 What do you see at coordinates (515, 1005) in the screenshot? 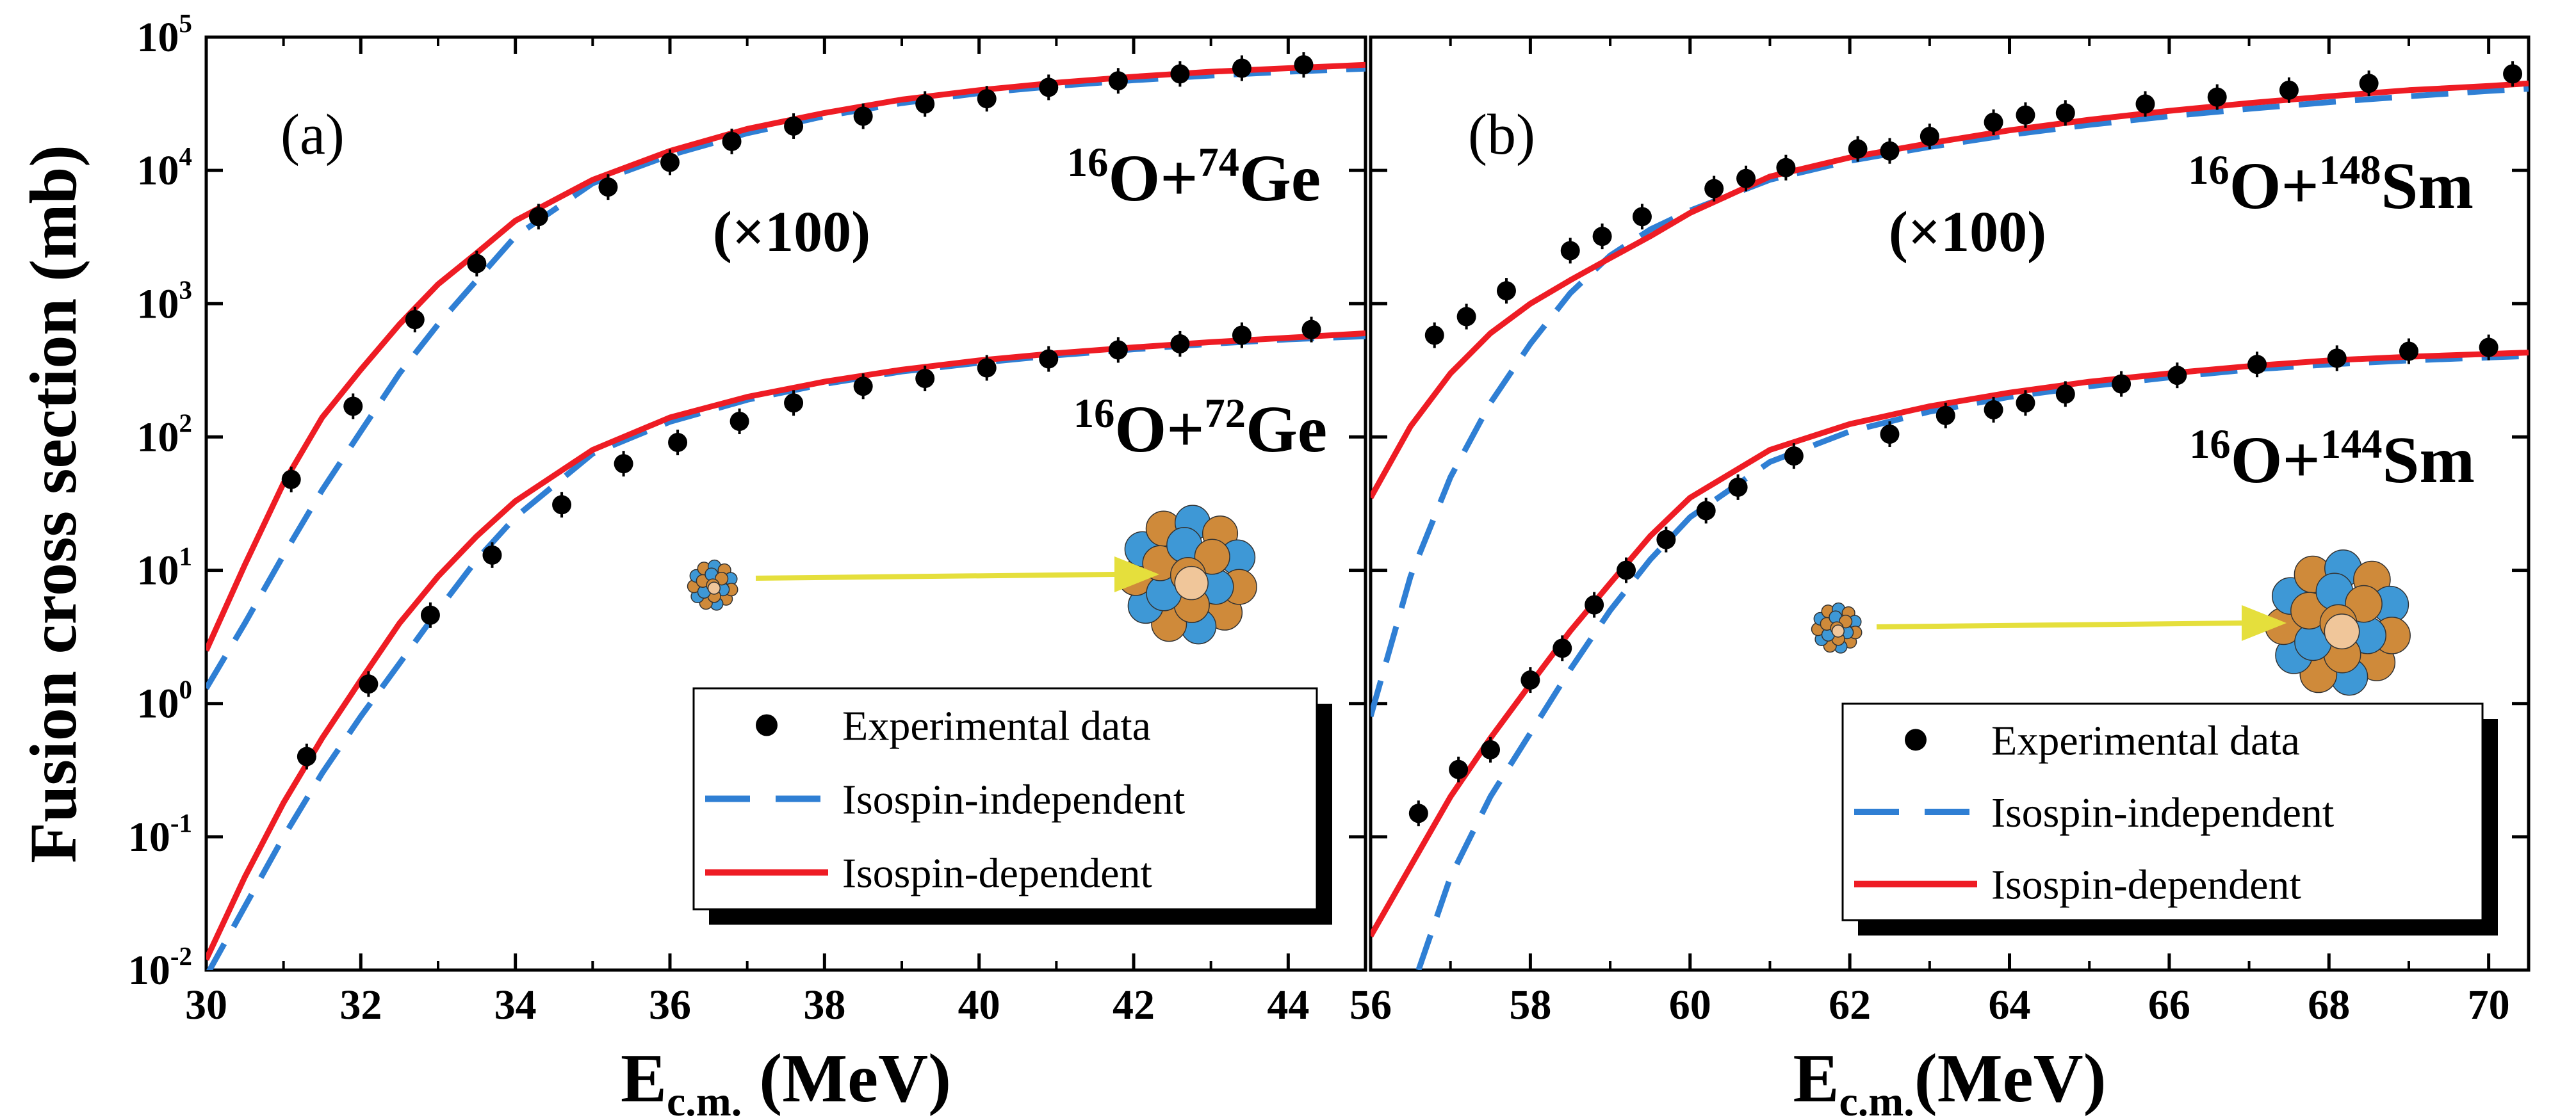
I see `x-tick-label: 34` at bounding box center [515, 1005].